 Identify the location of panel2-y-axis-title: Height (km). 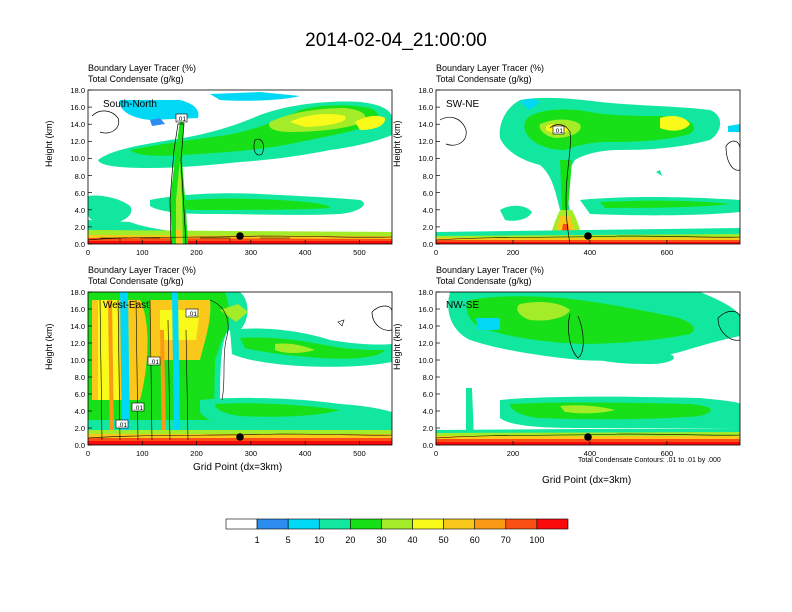
(397, 143).